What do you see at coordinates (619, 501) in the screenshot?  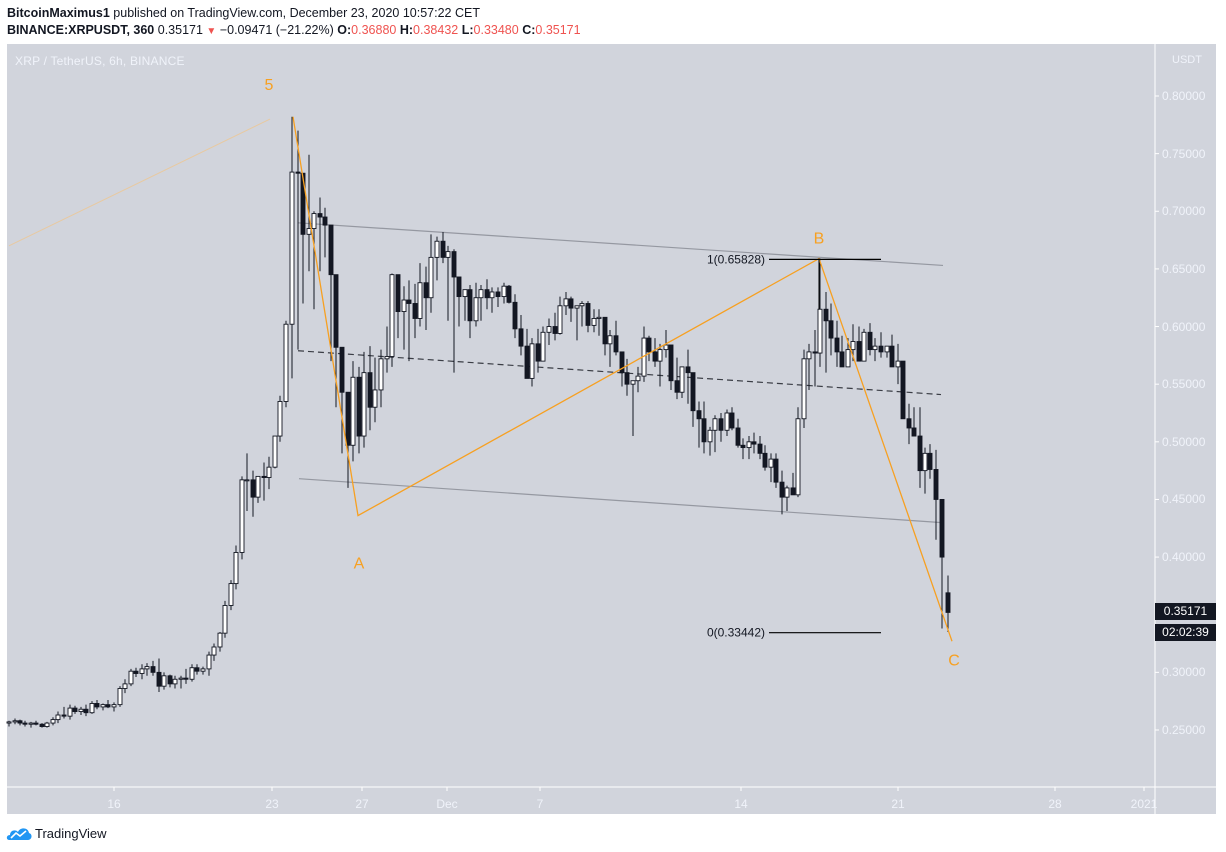 I see `channel-lower-line` at bounding box center [619, 501].